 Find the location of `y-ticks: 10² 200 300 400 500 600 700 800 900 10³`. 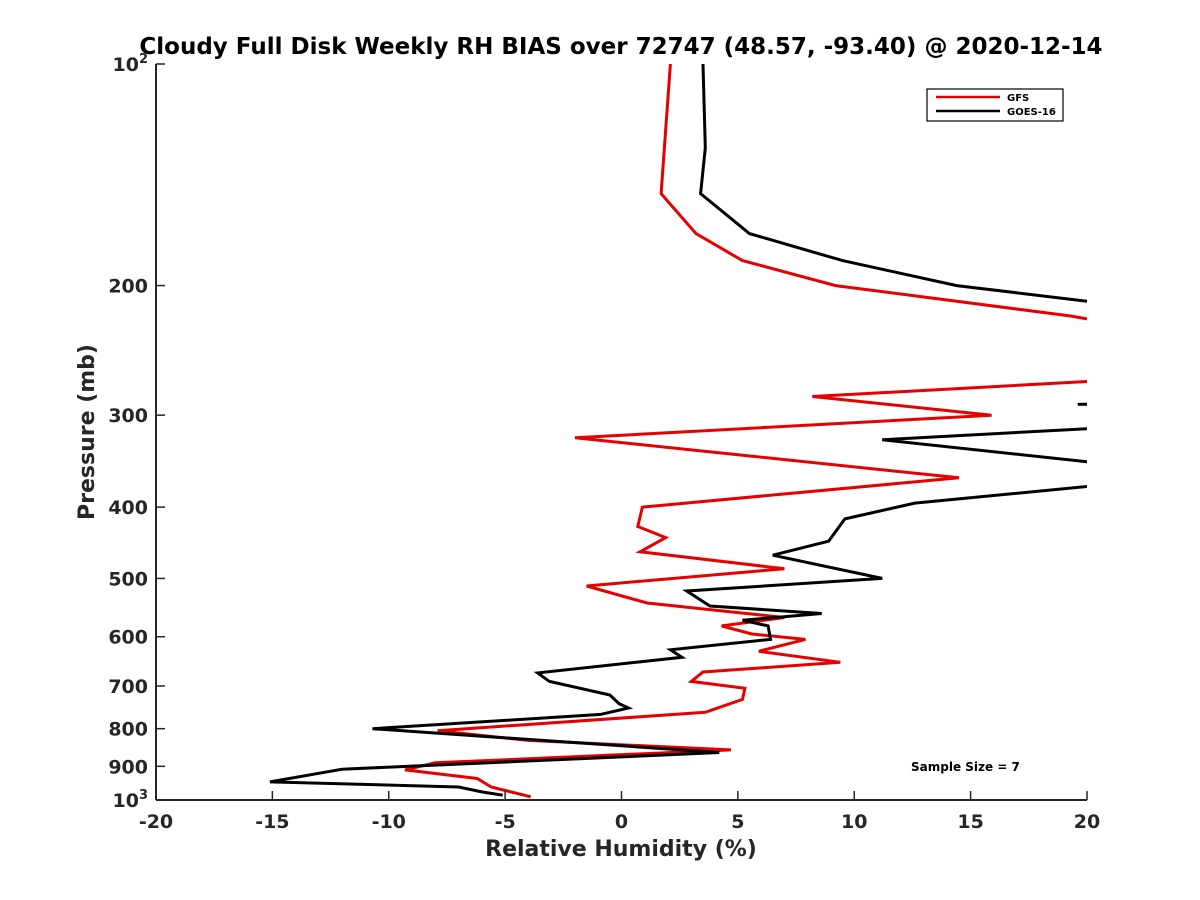

y-ticks: 10² 200 300 400 500 600 700 800 900 10³ is located at coordinates (136, 432).